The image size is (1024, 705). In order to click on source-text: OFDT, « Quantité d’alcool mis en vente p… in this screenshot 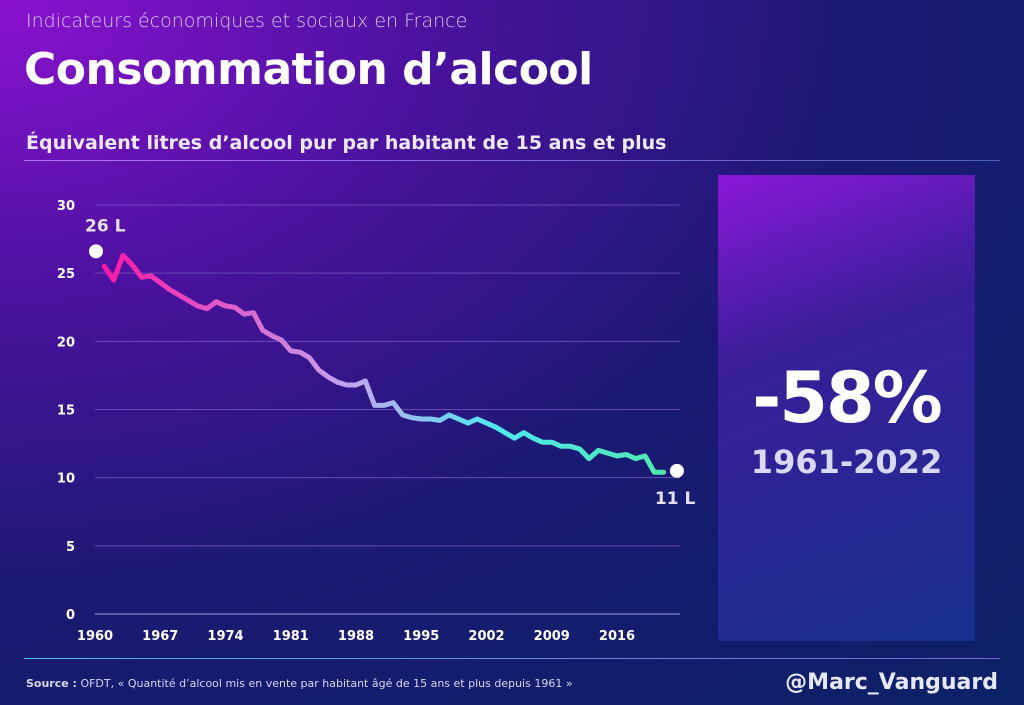, I will do `click(324, 683)`.